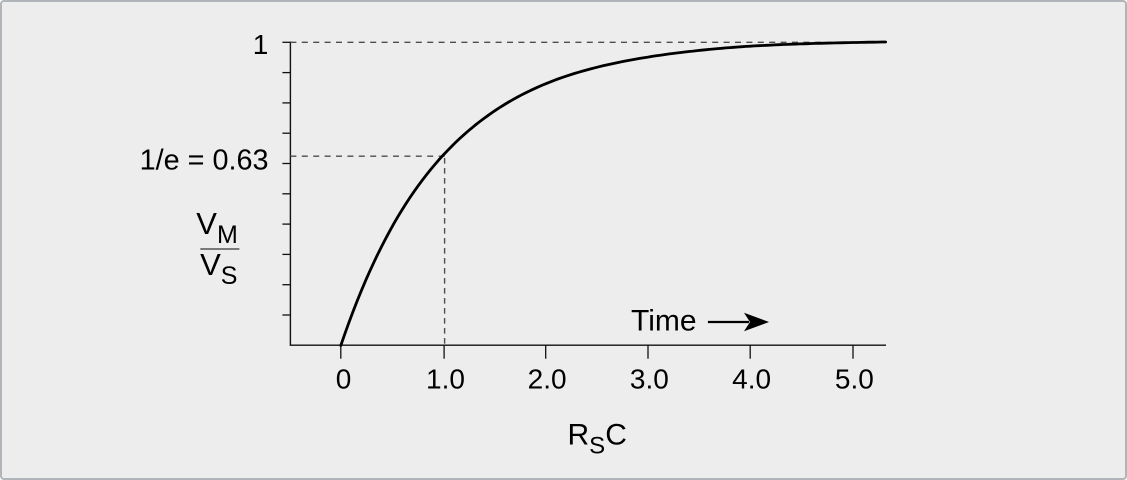 This screenshot has height=480, width=1127. I want to click on svg-text: Time, so click(664, 320).